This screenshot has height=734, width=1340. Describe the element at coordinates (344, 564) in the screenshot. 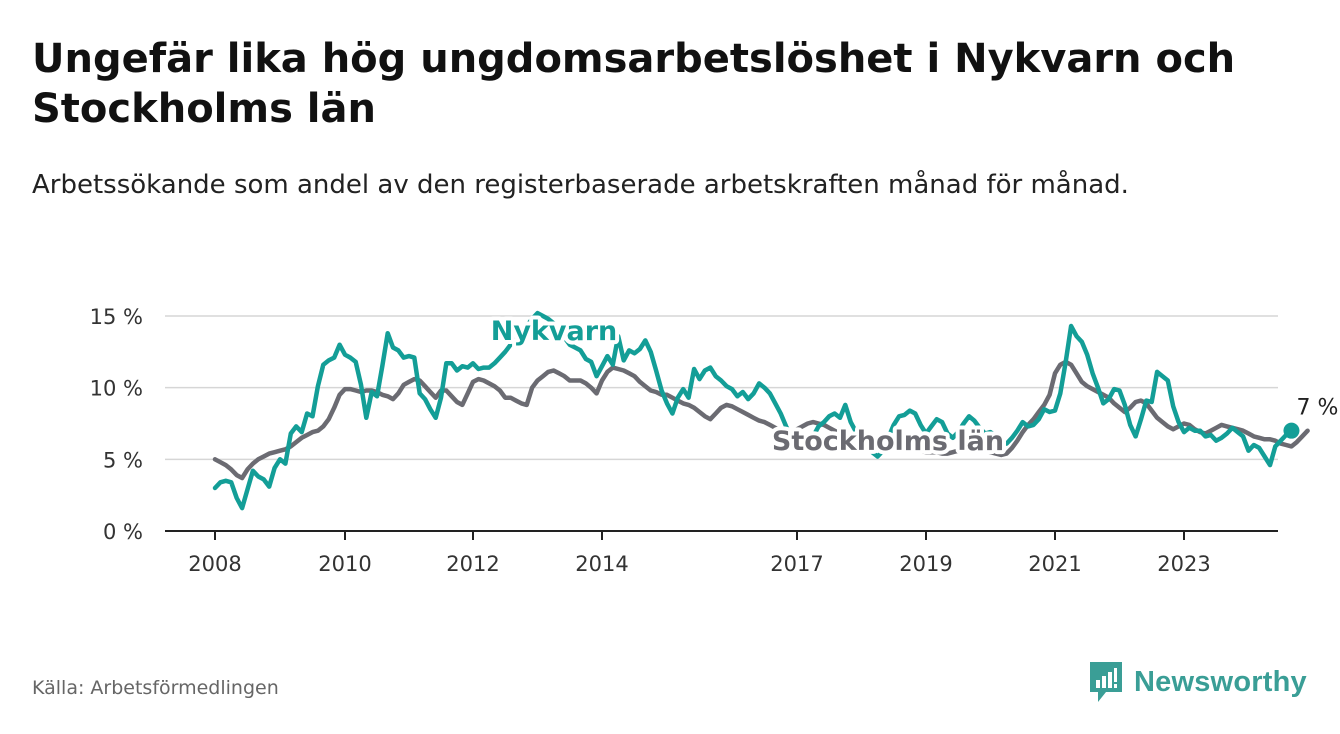

I see `x-tick-label: 2010` at that location.